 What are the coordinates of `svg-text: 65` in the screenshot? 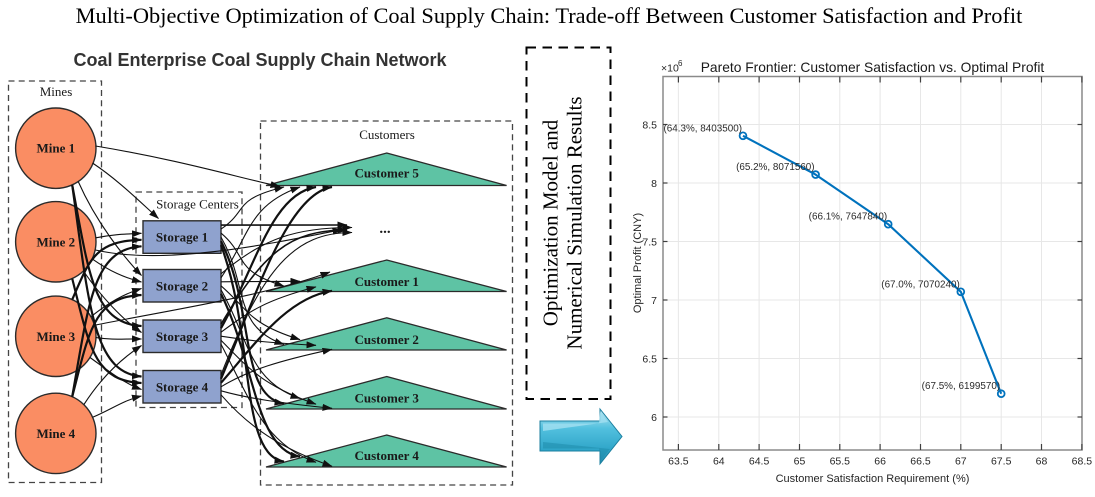 It's located at (800, 462).